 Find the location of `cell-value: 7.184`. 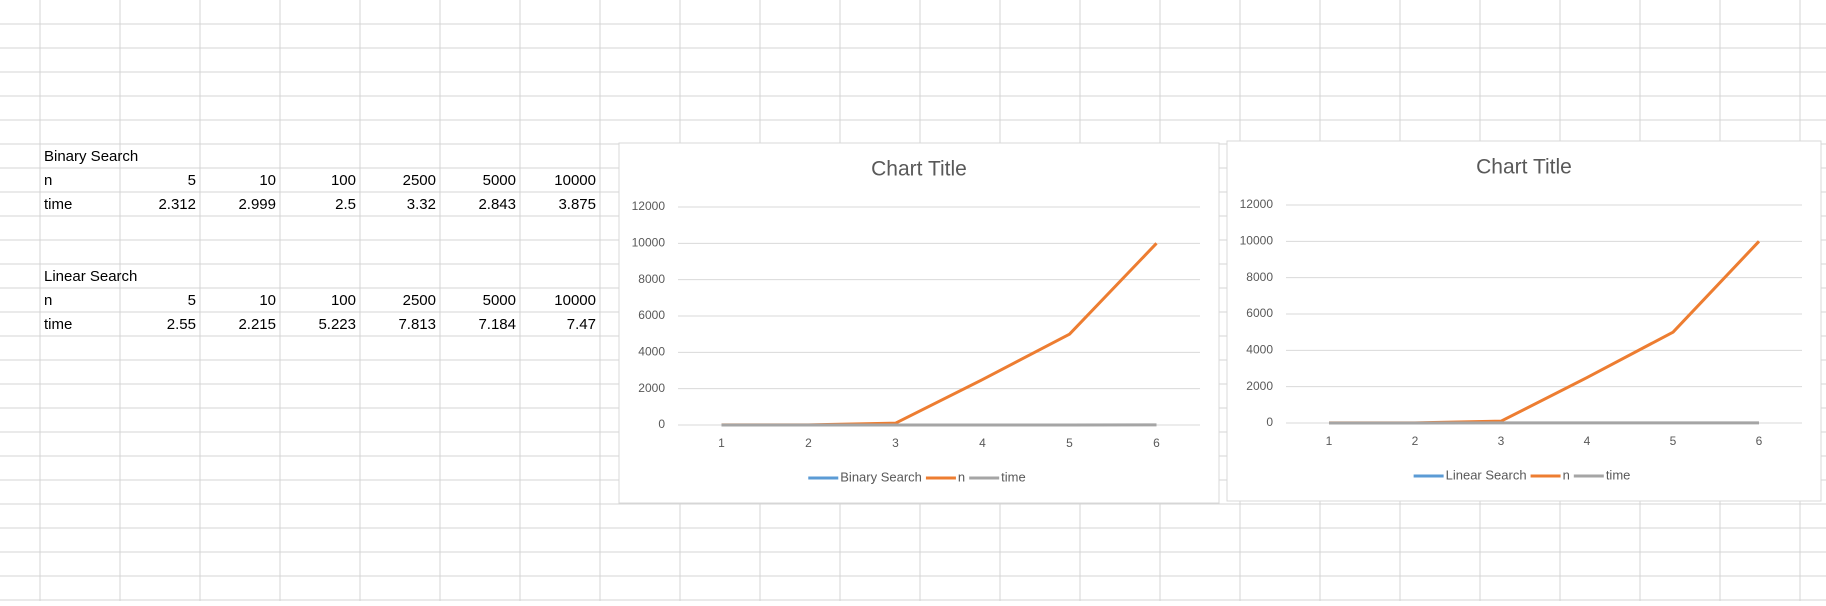

cell-value: 7.184 is located at coordinates (497, 324).